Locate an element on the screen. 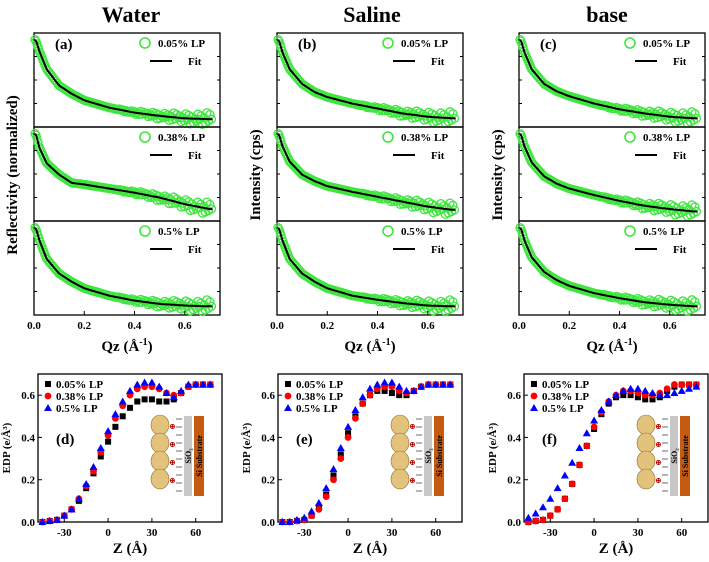  column-title: Saline is located at coordinates (372, 14).